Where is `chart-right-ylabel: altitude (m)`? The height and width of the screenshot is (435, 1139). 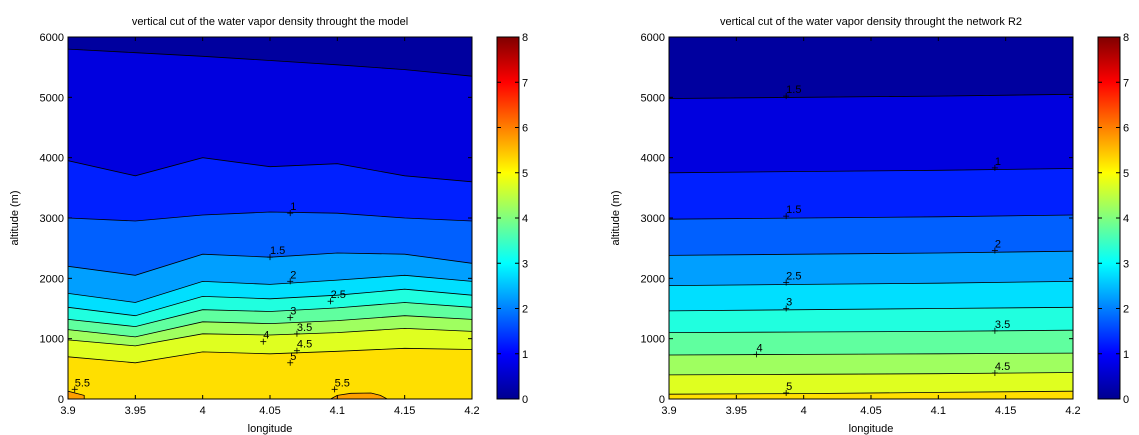 chart-right-ylabel: altitude (m) is located at coordinates (616, 217).